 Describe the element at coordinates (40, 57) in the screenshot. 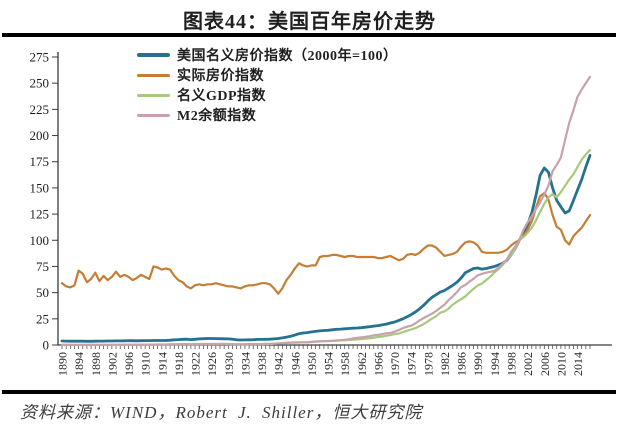

I see `y-axis-label: 275` at that location.